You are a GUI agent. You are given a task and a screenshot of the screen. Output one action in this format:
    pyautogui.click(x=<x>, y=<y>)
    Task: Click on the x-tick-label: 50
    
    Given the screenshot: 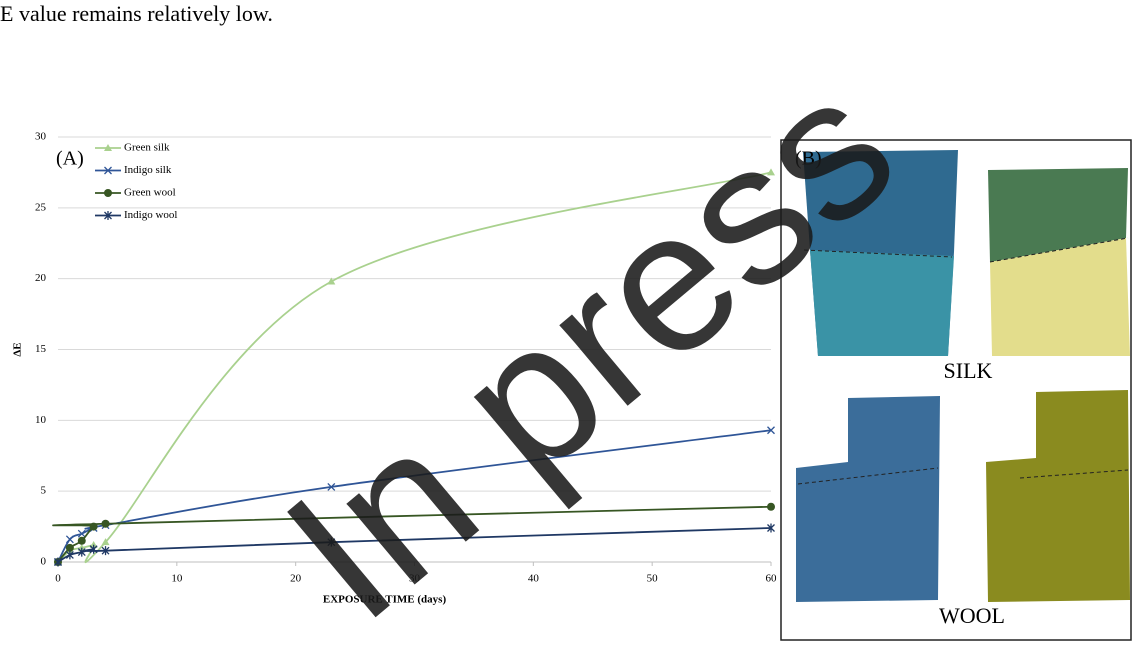 What is the action you would take?
    pyautogui.click(x=653, y=579)
    